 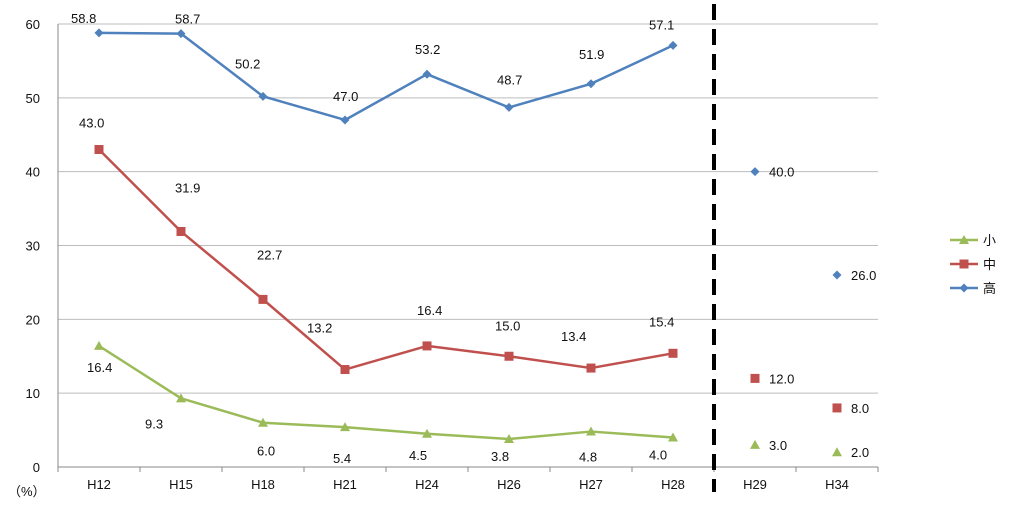 I want to click on data-label: 13.4, so click(x=573, y=336).